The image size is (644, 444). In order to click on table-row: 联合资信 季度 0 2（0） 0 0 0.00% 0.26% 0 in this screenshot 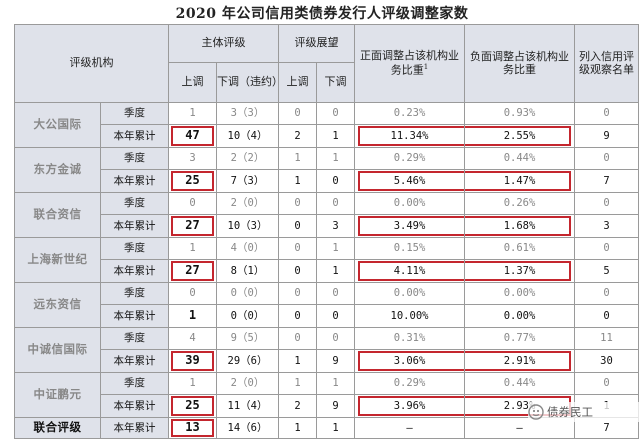, I will do `click(326, 215)`.